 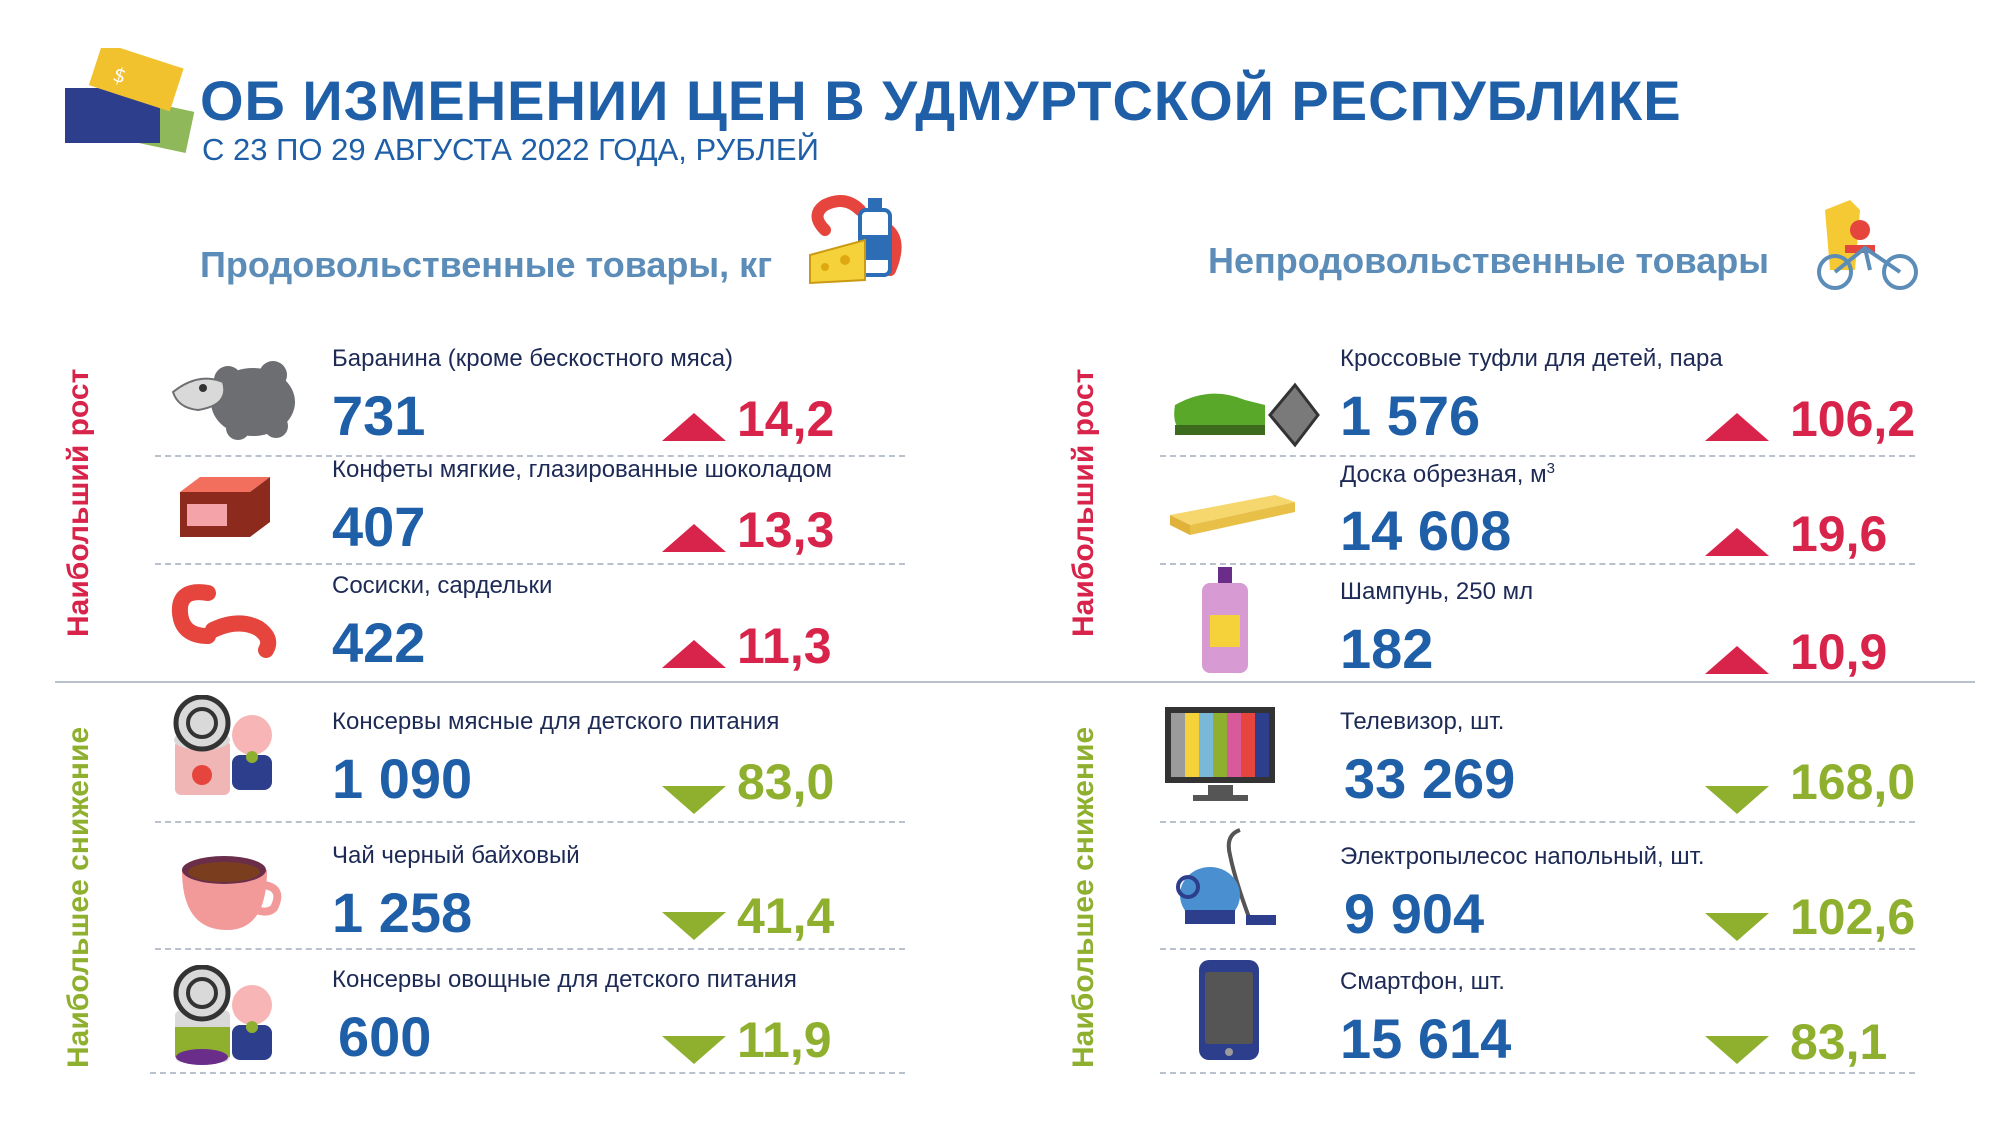 I want to click on sheep-icon, so click(x=233, y=400).